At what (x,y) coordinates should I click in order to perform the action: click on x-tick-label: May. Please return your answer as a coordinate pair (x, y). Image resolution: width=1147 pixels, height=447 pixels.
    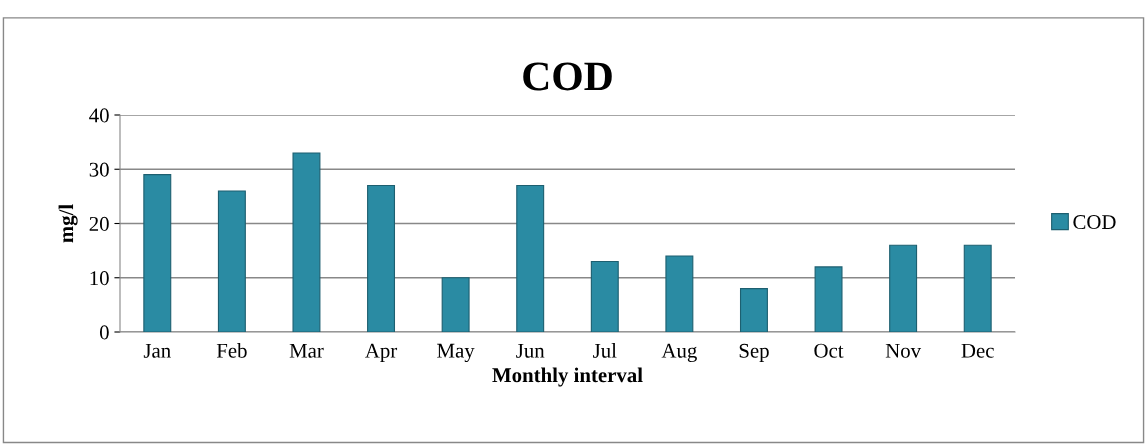
    Looking at the image, I should click on (456, 352).